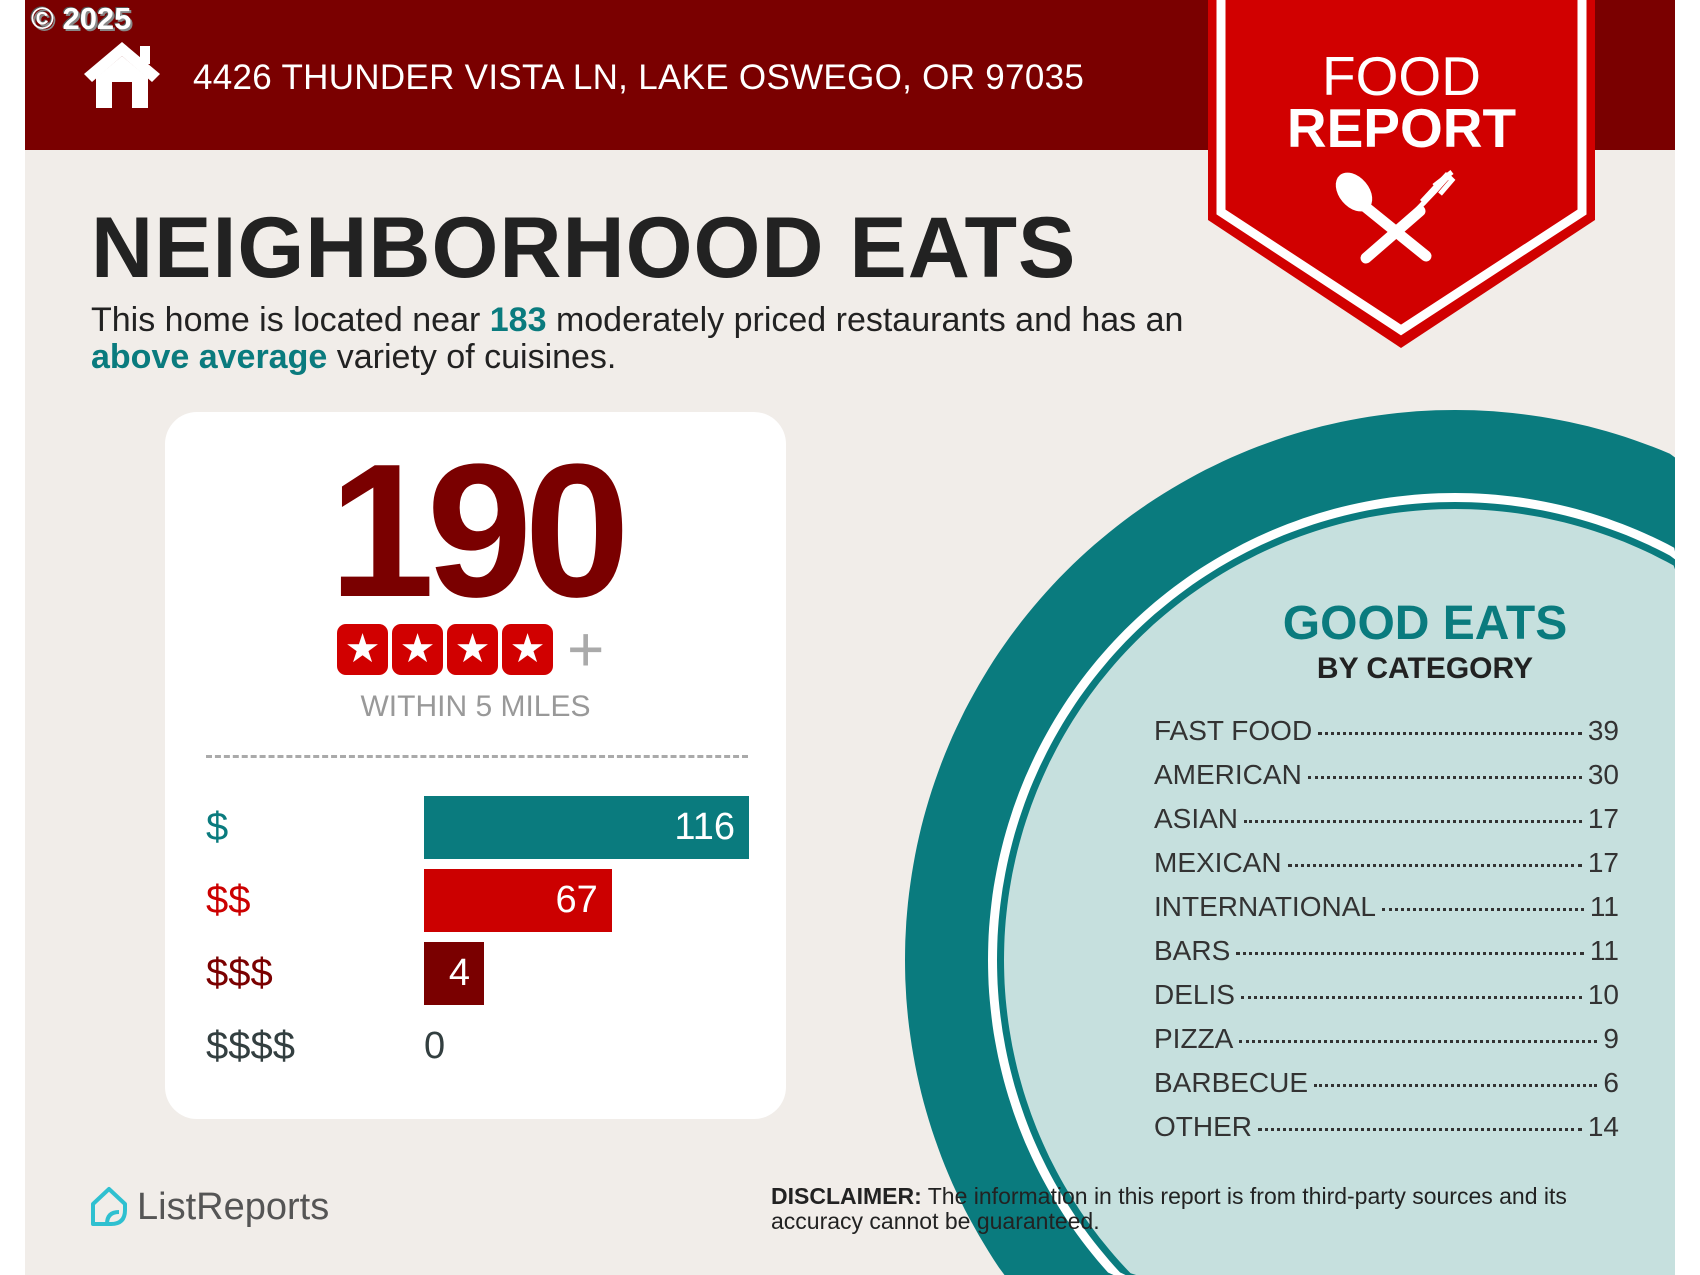 This screenshot has width=1700, height=1275. What do you see at coordinates (1386, 1088) in the screenshot?
I see `category-item: BARBECUE 6` at bounding box center [1386, 1088].